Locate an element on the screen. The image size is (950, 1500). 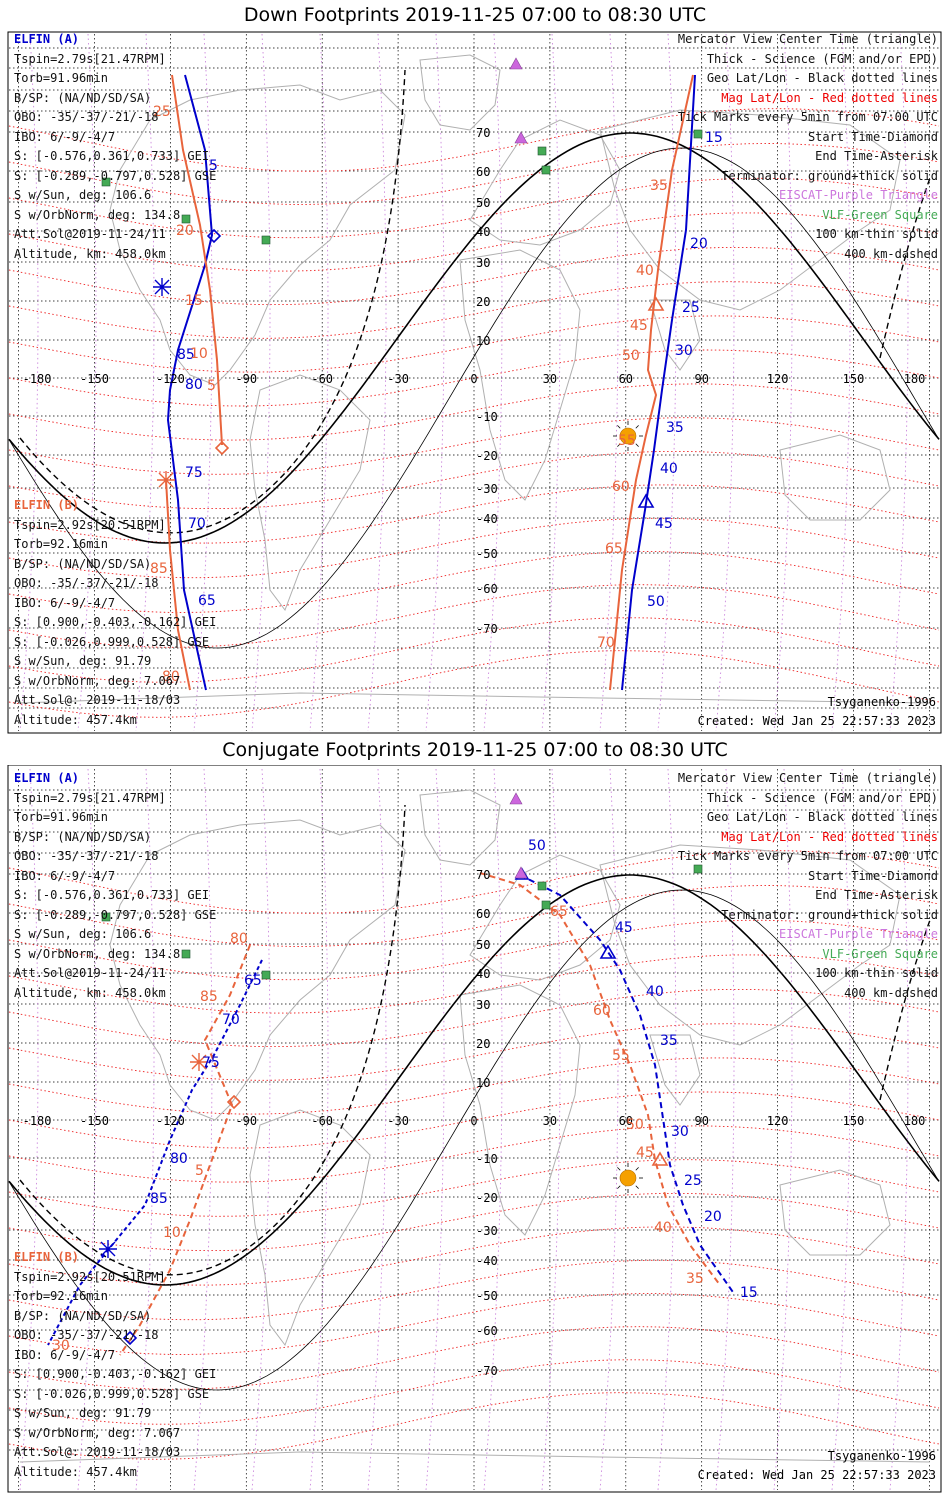
lat-tick-label: -60 is located at coordinates (487, 589).